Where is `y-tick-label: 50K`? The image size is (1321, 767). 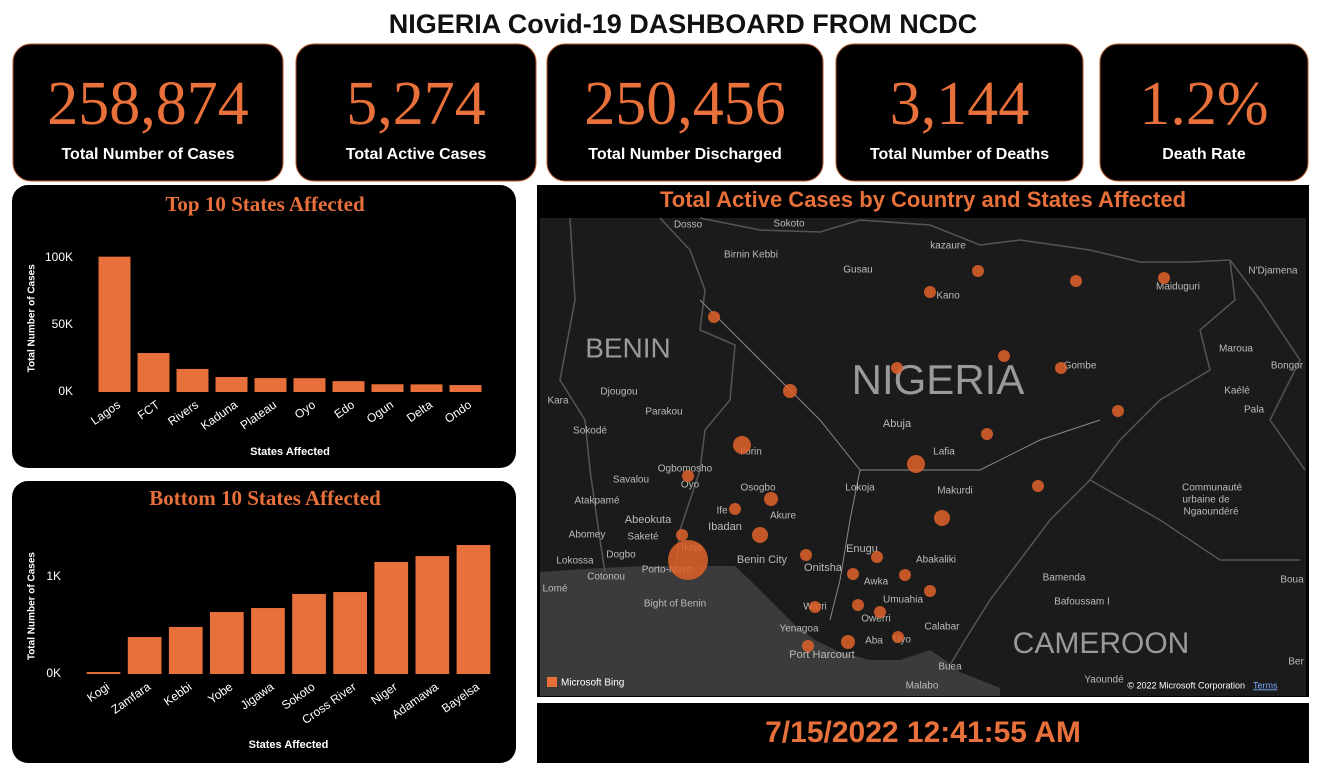
y-tick-label: 50K is located at coordinates (62, 324).